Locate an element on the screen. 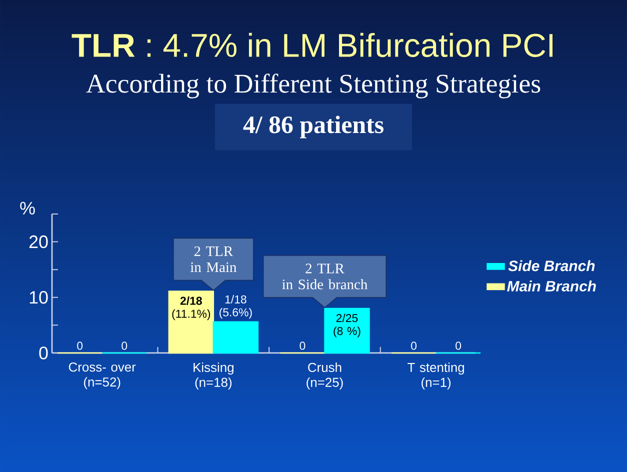 The image size is (627, 472). data-label: 1/18 (5.6%) is located at coordinates (236, 307).